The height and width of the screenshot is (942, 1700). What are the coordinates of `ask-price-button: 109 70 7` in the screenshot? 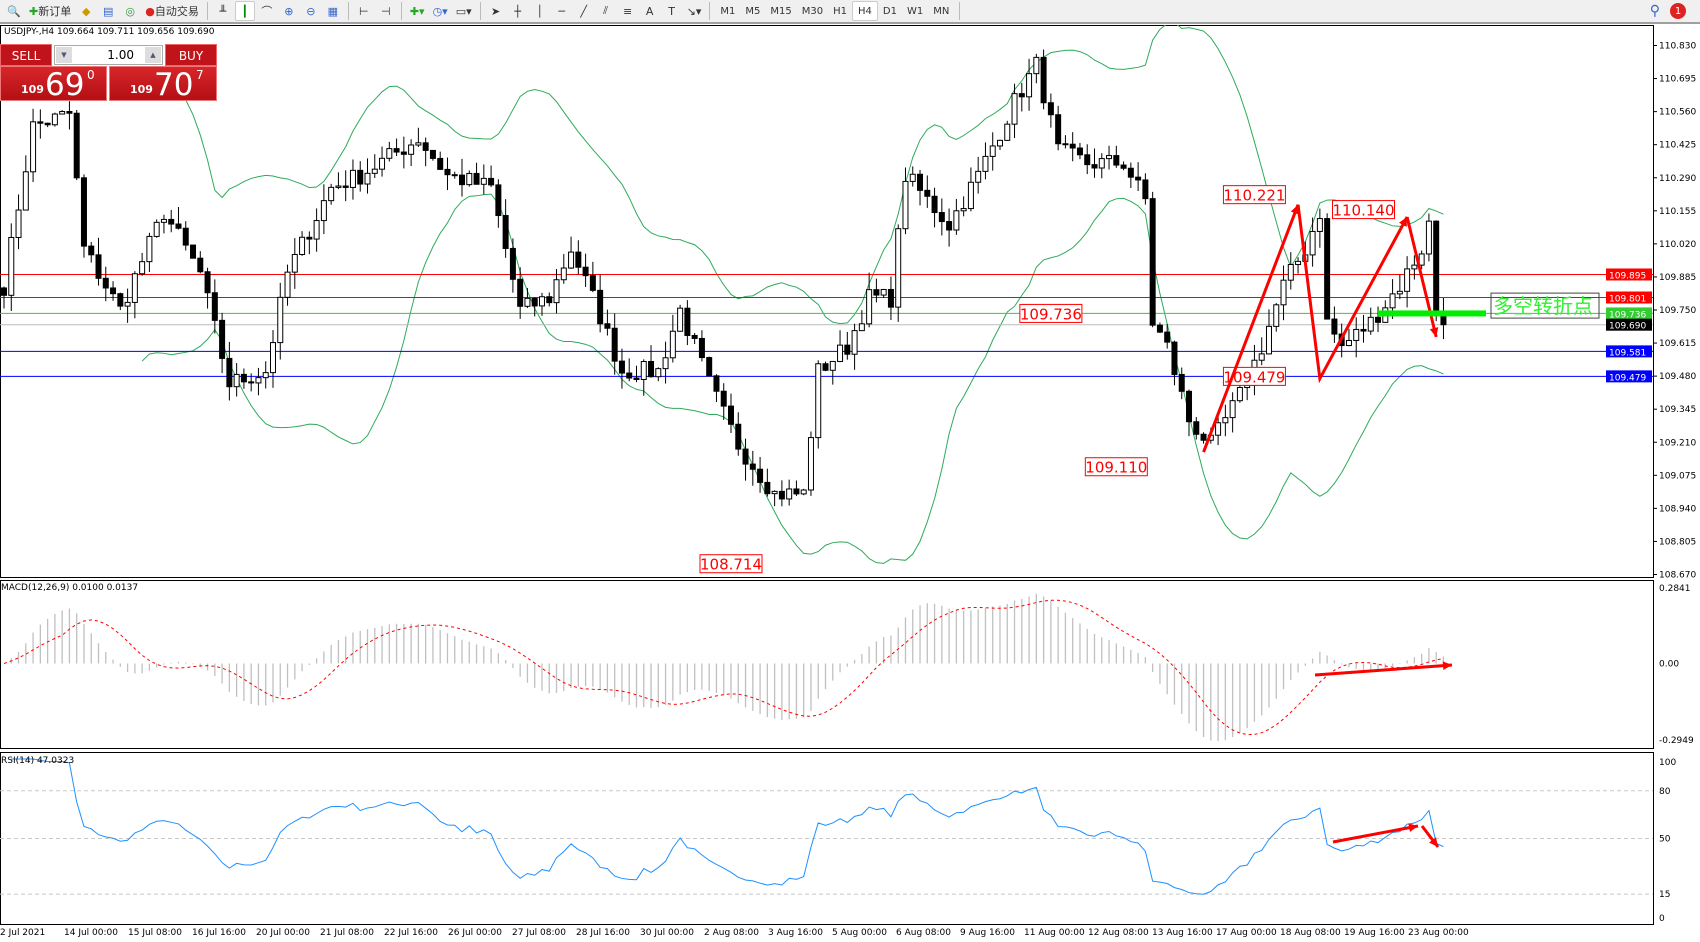 It's located at (163, 84).